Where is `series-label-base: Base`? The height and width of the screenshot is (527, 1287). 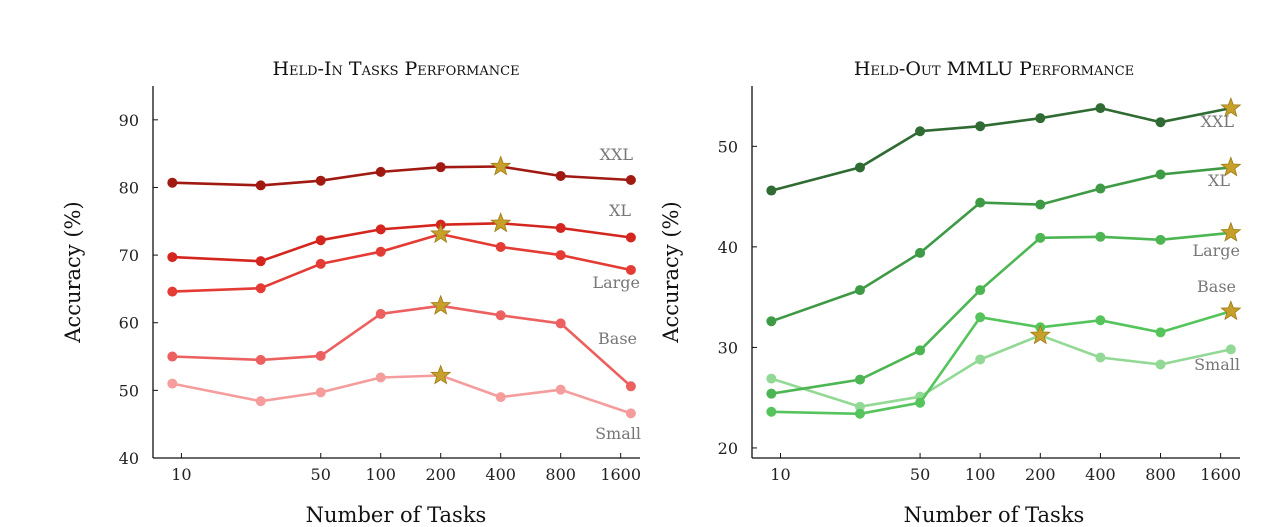 series-label-base: Base is located at coordinates (1216, 286).